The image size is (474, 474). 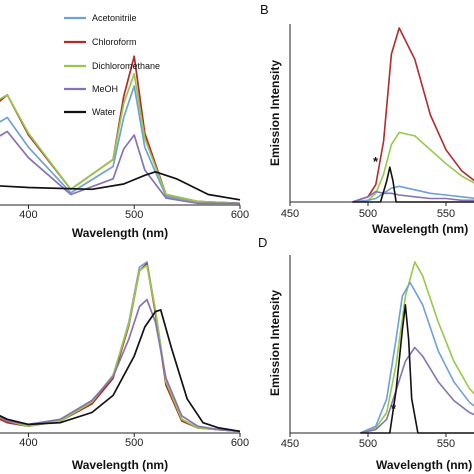 I want to click on panel-b-label: B, so click(x=264, y=9).